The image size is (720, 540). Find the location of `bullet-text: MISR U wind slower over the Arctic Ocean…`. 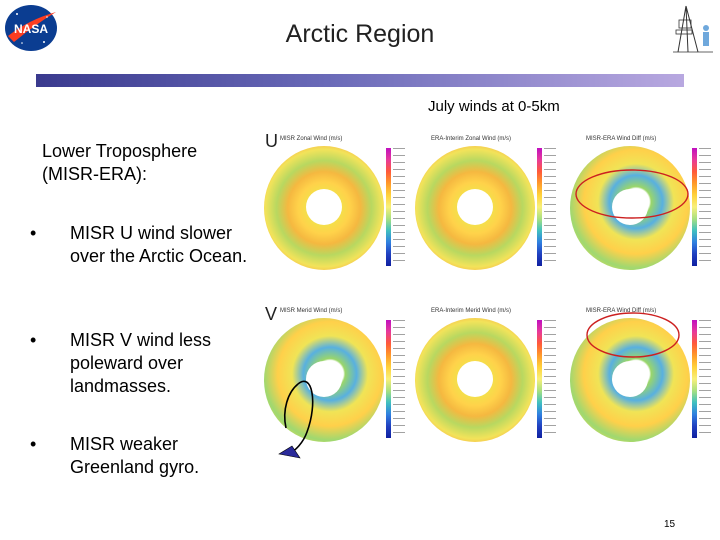

bullet-text: MISR U wind slower over the Arctic Ocean… is located at coordinates (159, 244).